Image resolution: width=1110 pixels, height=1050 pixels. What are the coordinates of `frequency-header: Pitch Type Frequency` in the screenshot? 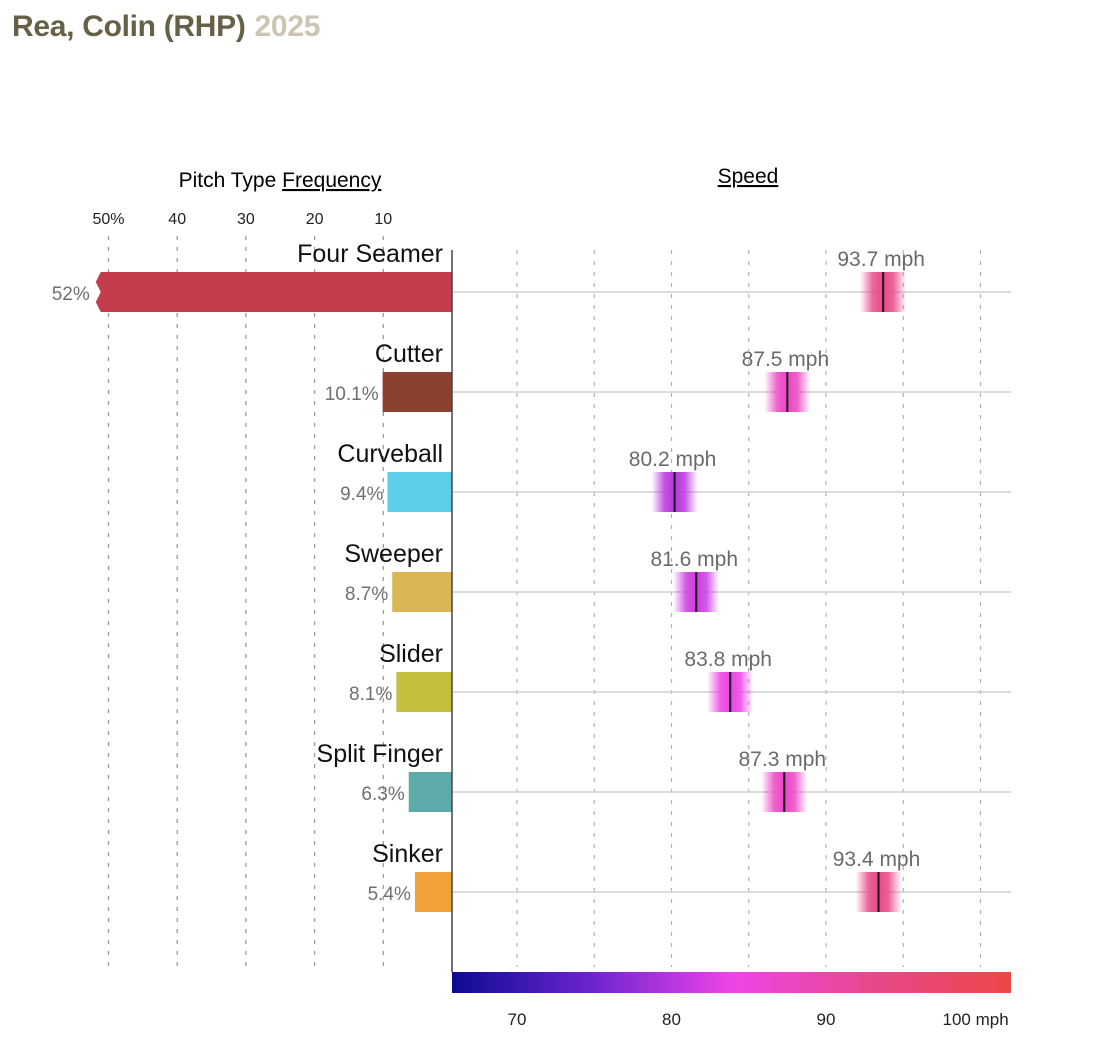 It's located at (280, 180).